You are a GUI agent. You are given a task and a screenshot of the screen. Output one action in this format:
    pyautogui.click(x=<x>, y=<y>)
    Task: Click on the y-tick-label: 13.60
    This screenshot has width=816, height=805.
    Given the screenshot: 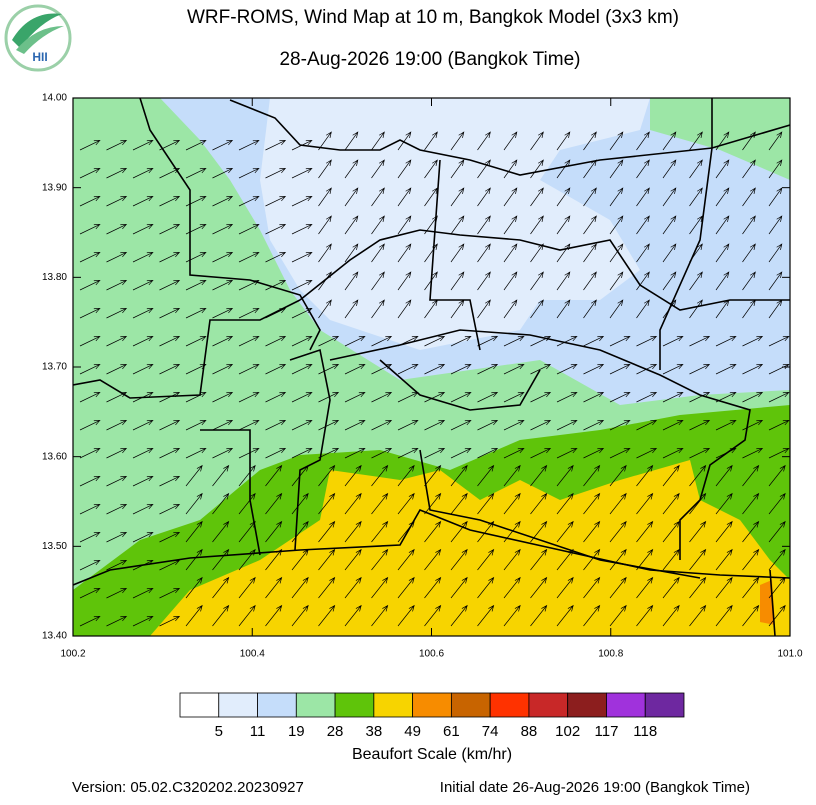 What is the action you would take?
    pyautogui.click(x=54, y=456)
    